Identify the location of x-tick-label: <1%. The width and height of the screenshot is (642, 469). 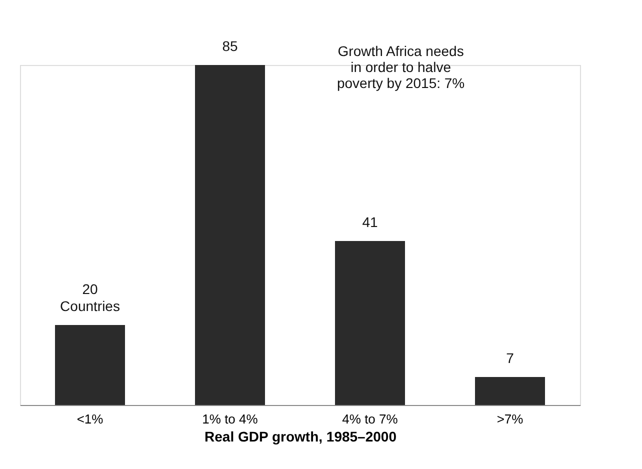
(90, 419).